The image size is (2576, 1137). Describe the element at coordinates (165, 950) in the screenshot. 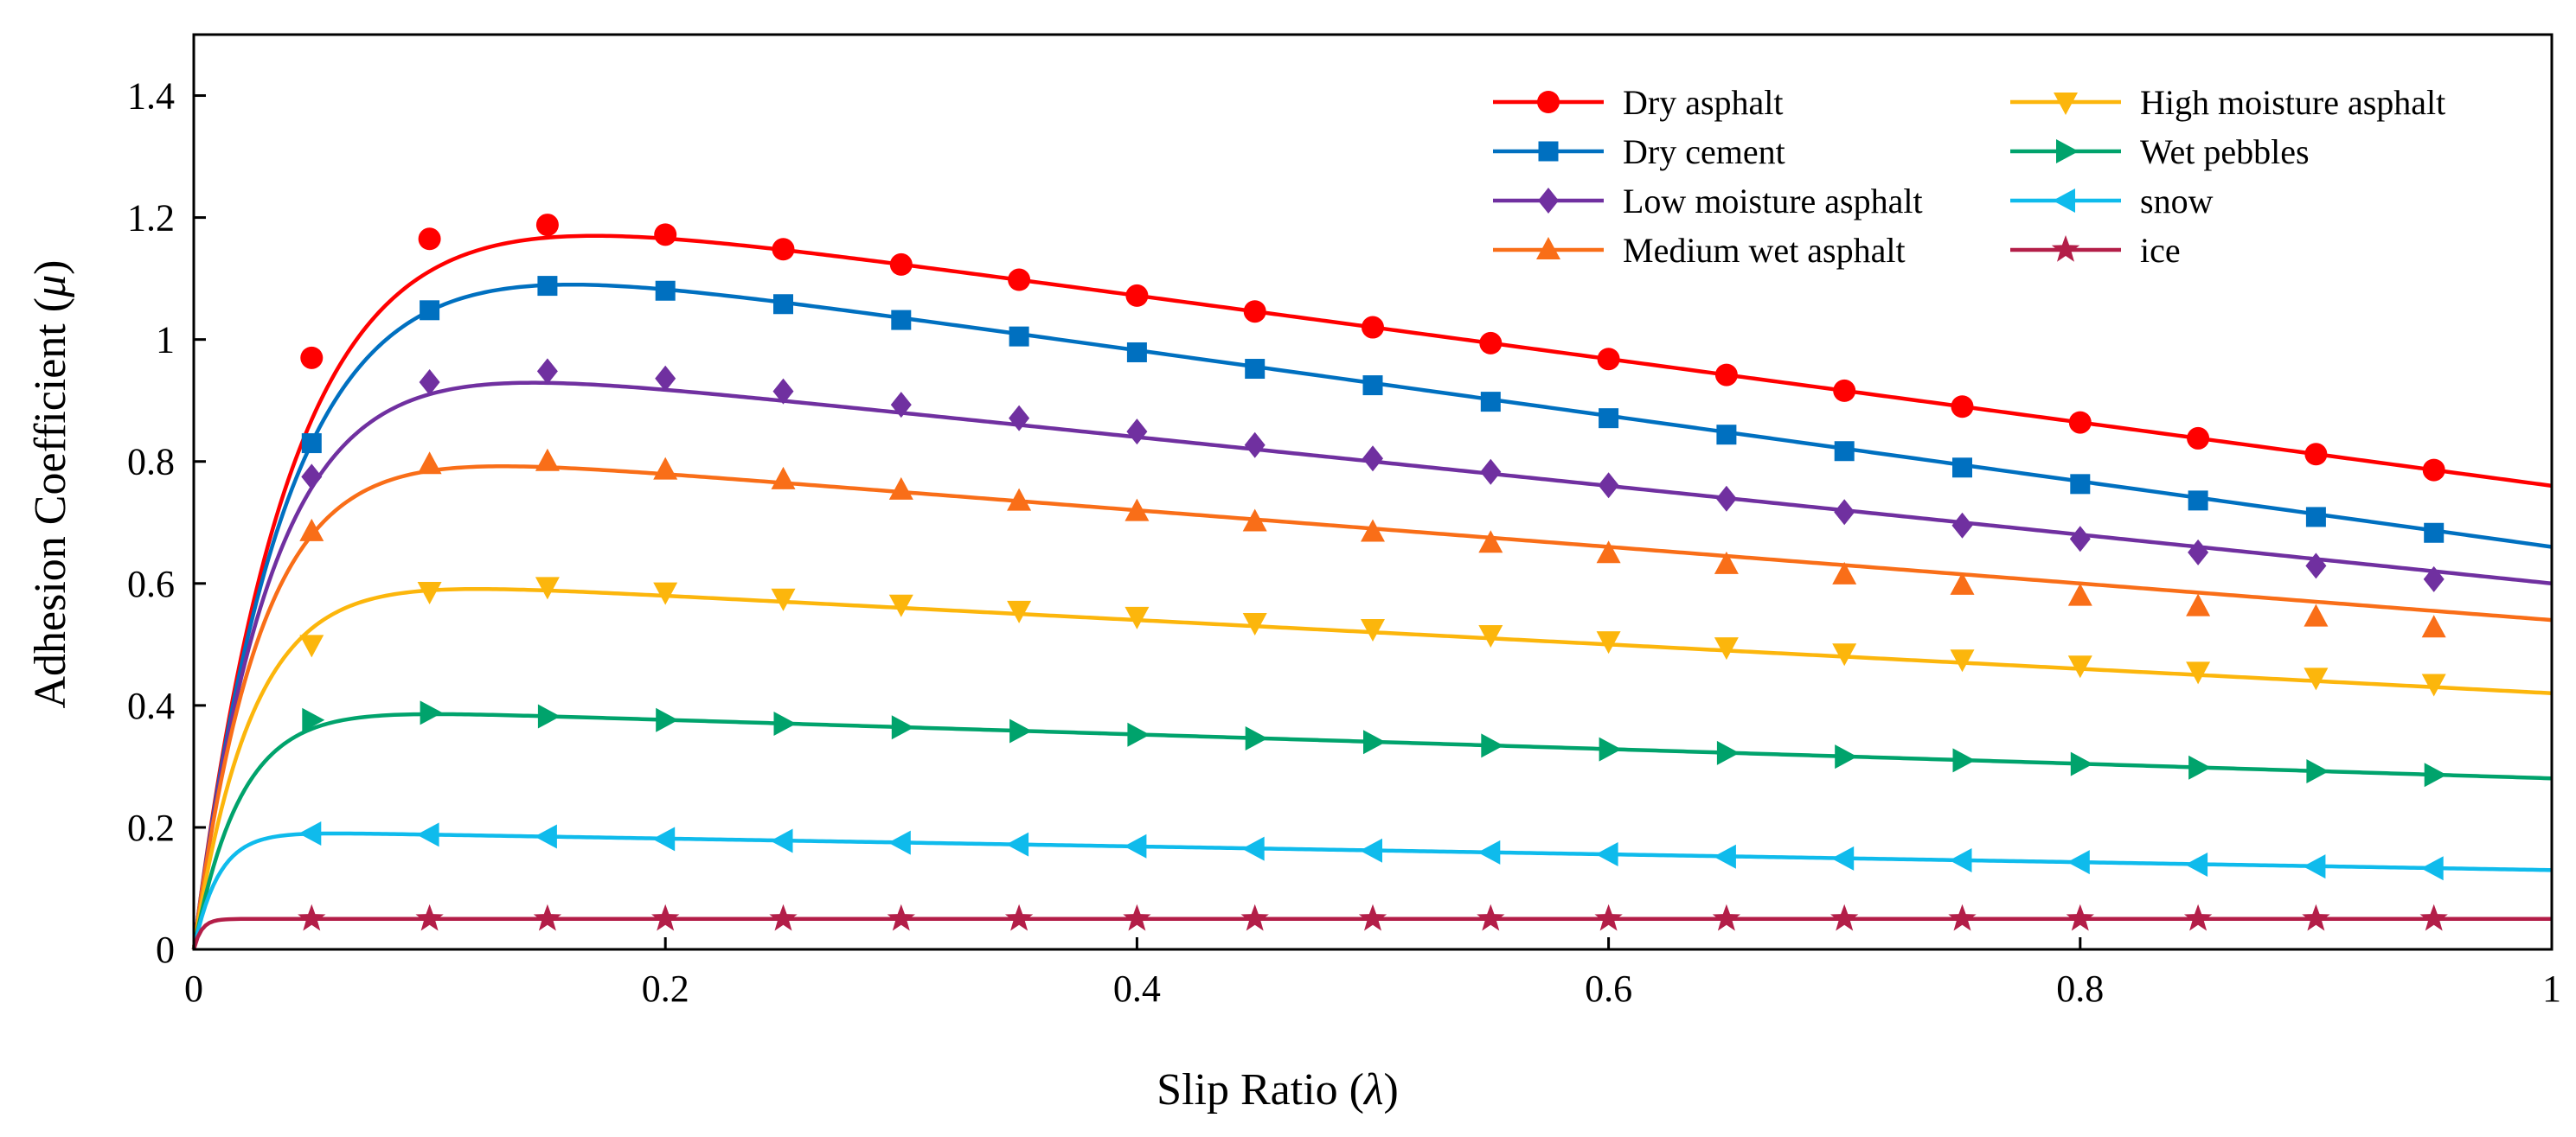

I see `y-tick-label: 0` at that location.